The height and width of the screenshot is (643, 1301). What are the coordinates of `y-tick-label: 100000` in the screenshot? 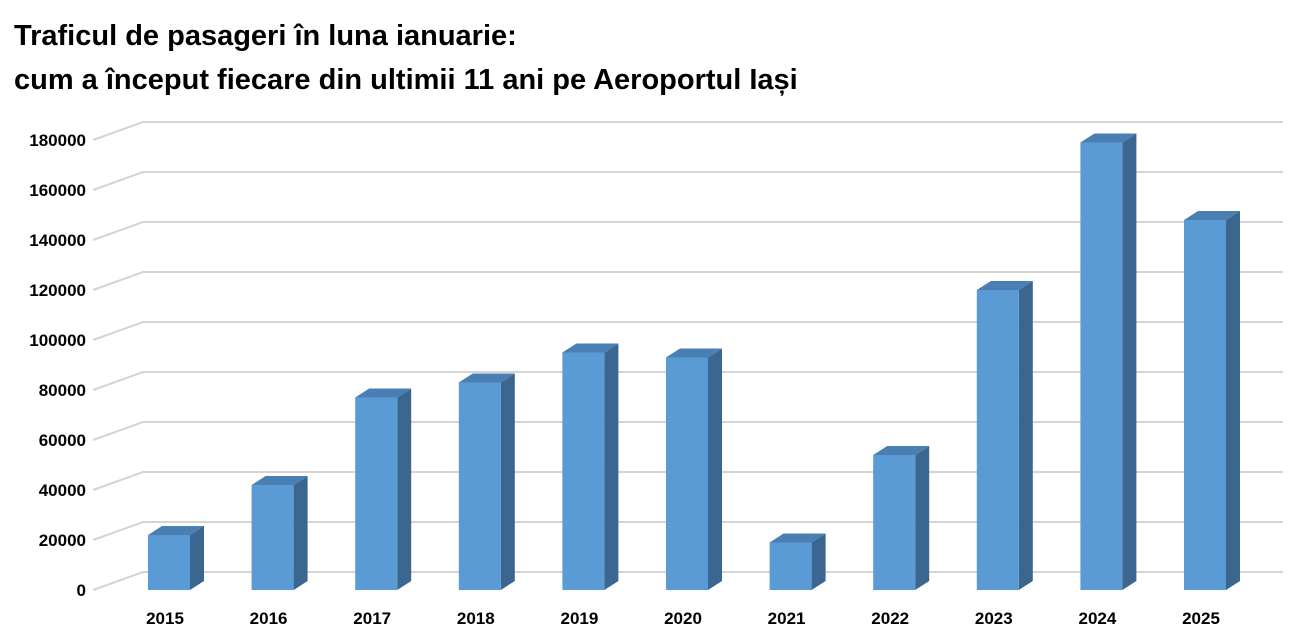 It's located at (57, 340).